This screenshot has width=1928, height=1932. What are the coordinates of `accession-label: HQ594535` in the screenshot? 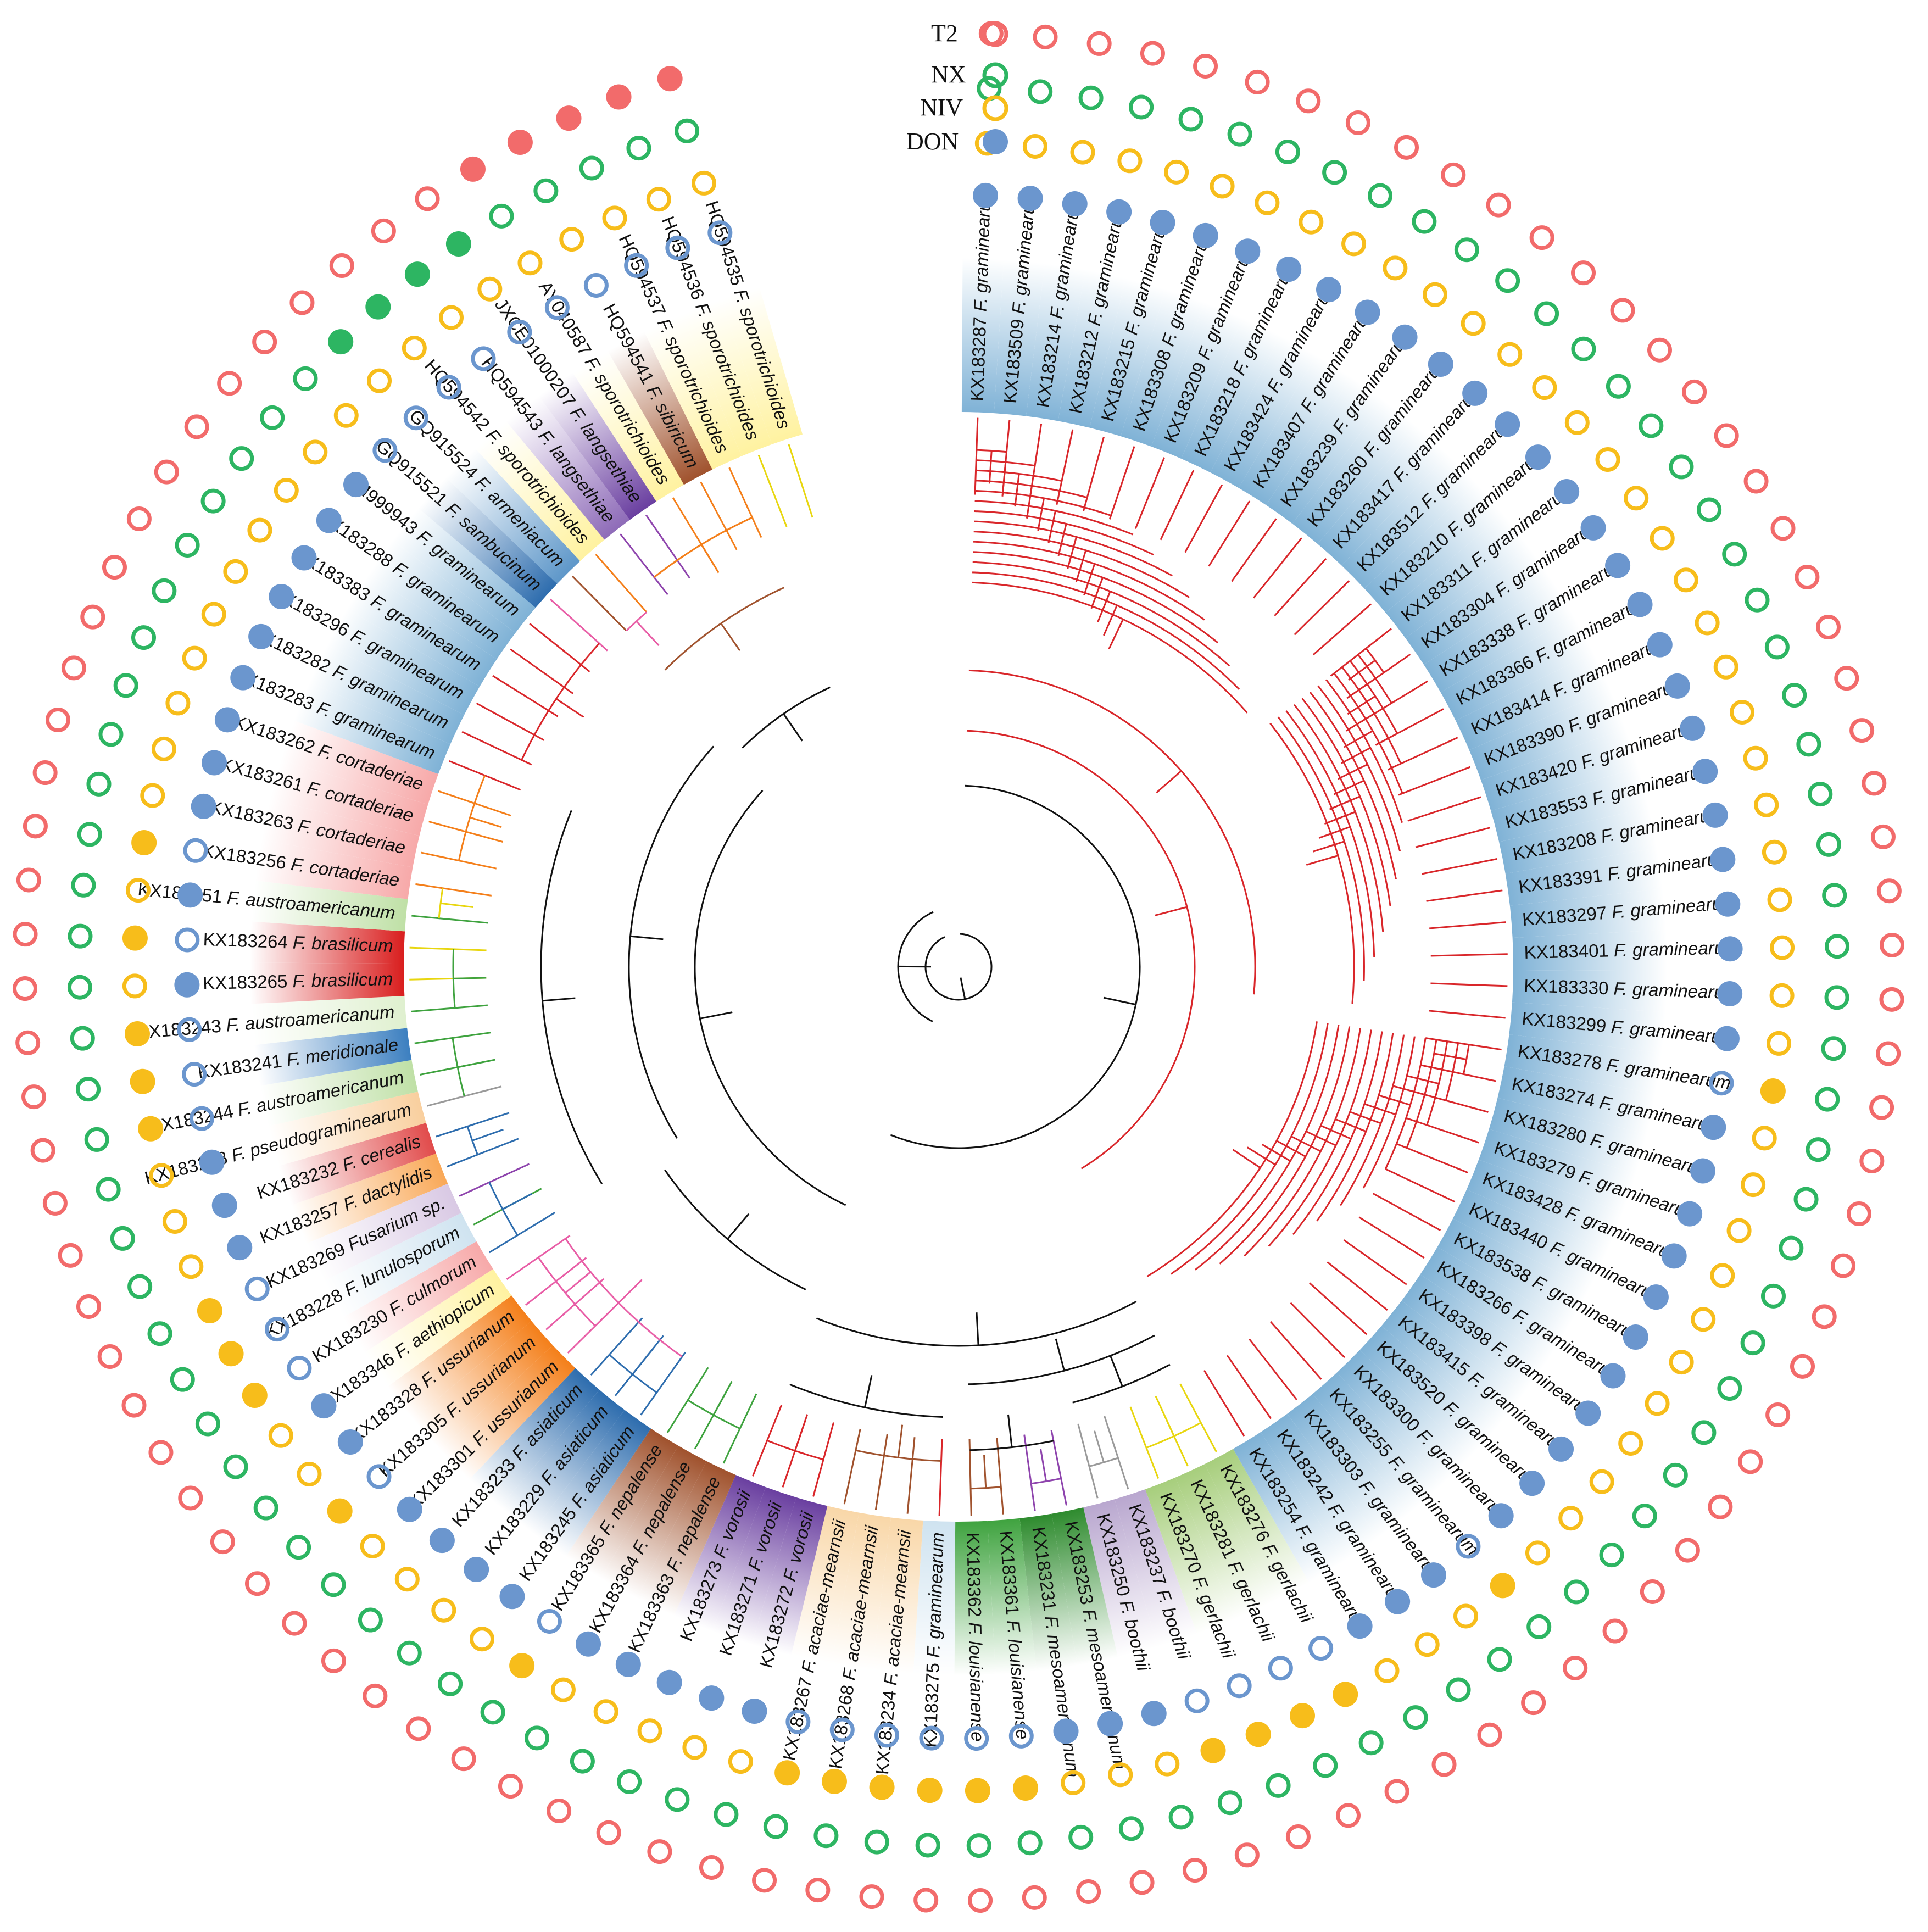 It's located at (726, 245).